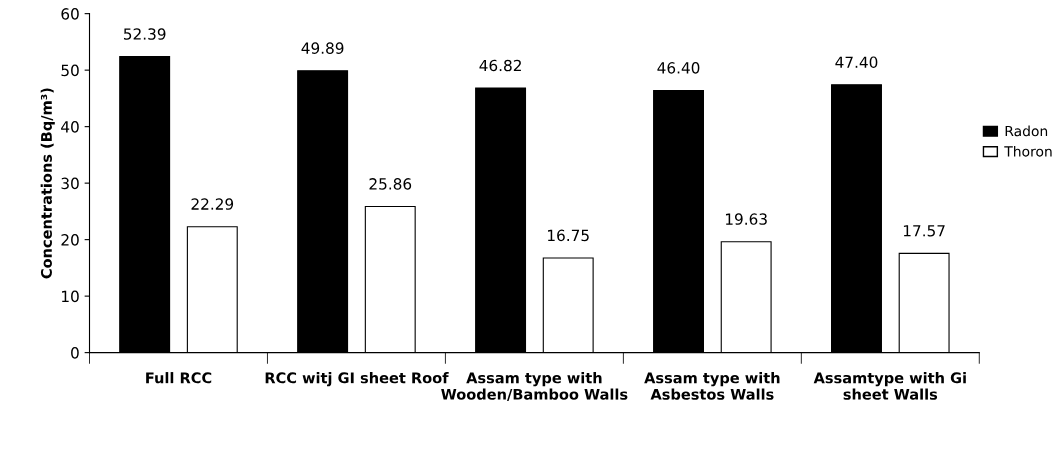  What do you see at coordinates (390, 184) in the screenshot?
I see `text: 25.86` at bounding box center [390, 184].